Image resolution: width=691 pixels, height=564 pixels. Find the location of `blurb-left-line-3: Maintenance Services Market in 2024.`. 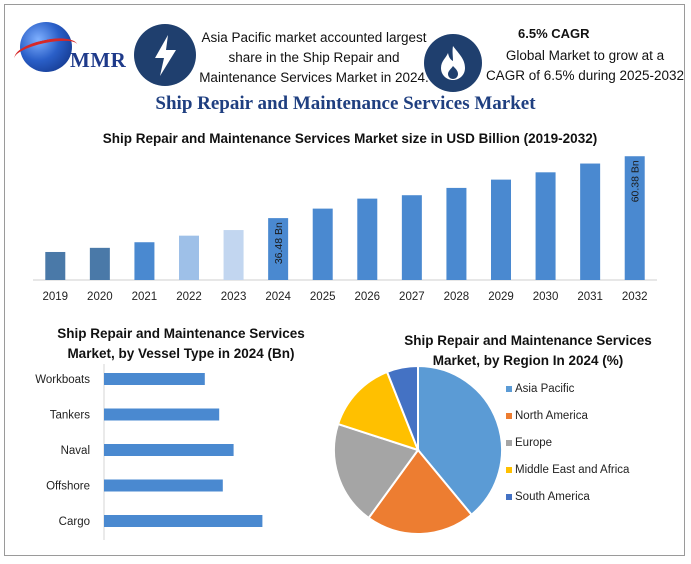

blurb-left-line-3: Maintenance Services Market in 2024. is located at coordinates (314, 77).